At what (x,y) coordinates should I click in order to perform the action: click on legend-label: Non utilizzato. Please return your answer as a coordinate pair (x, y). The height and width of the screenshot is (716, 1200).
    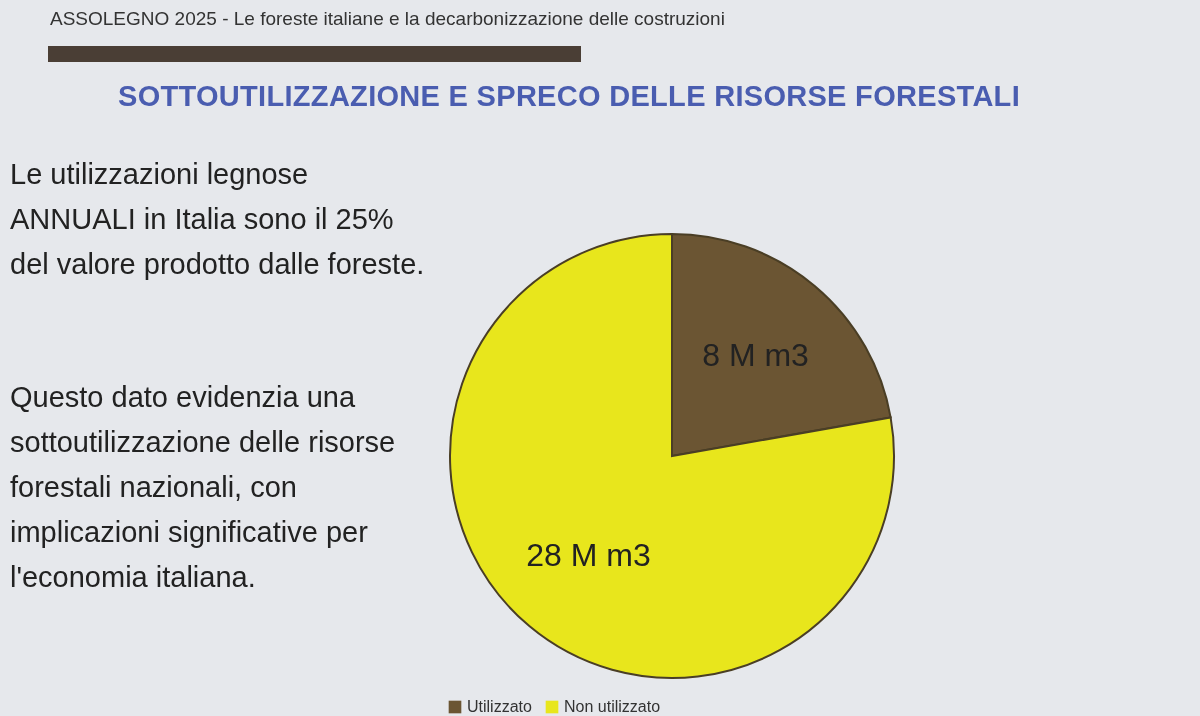
    Looking at the image, I should click on (612, 706).